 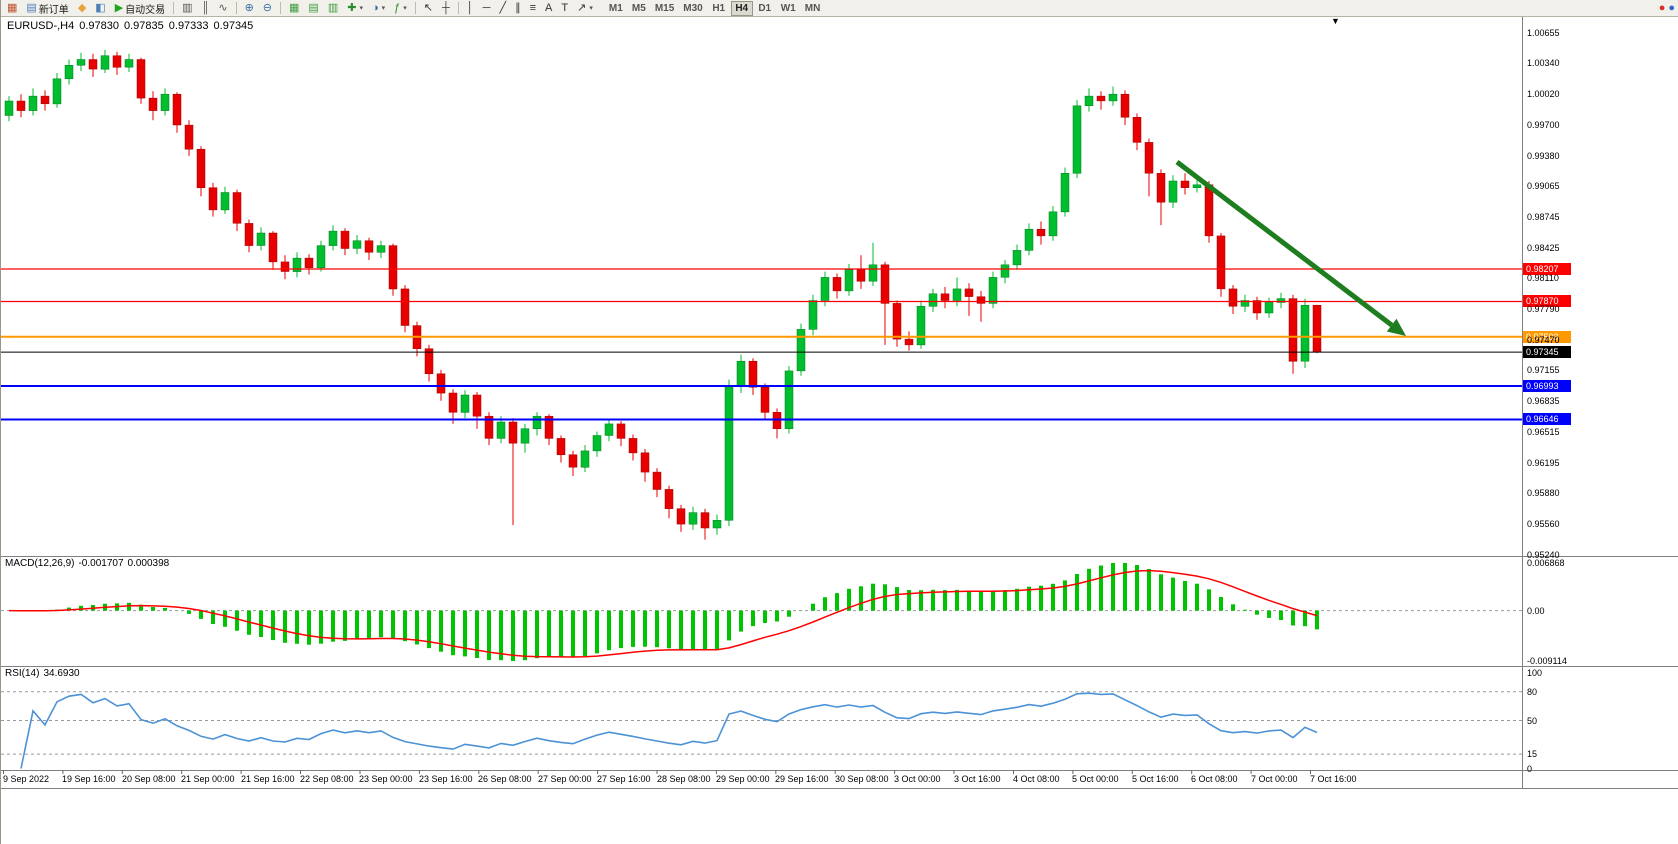 What do you see at coordinates (1290, 248) in the screenshot?
I see `trend-arrow-annotation` at bounding box center [1290, 248].